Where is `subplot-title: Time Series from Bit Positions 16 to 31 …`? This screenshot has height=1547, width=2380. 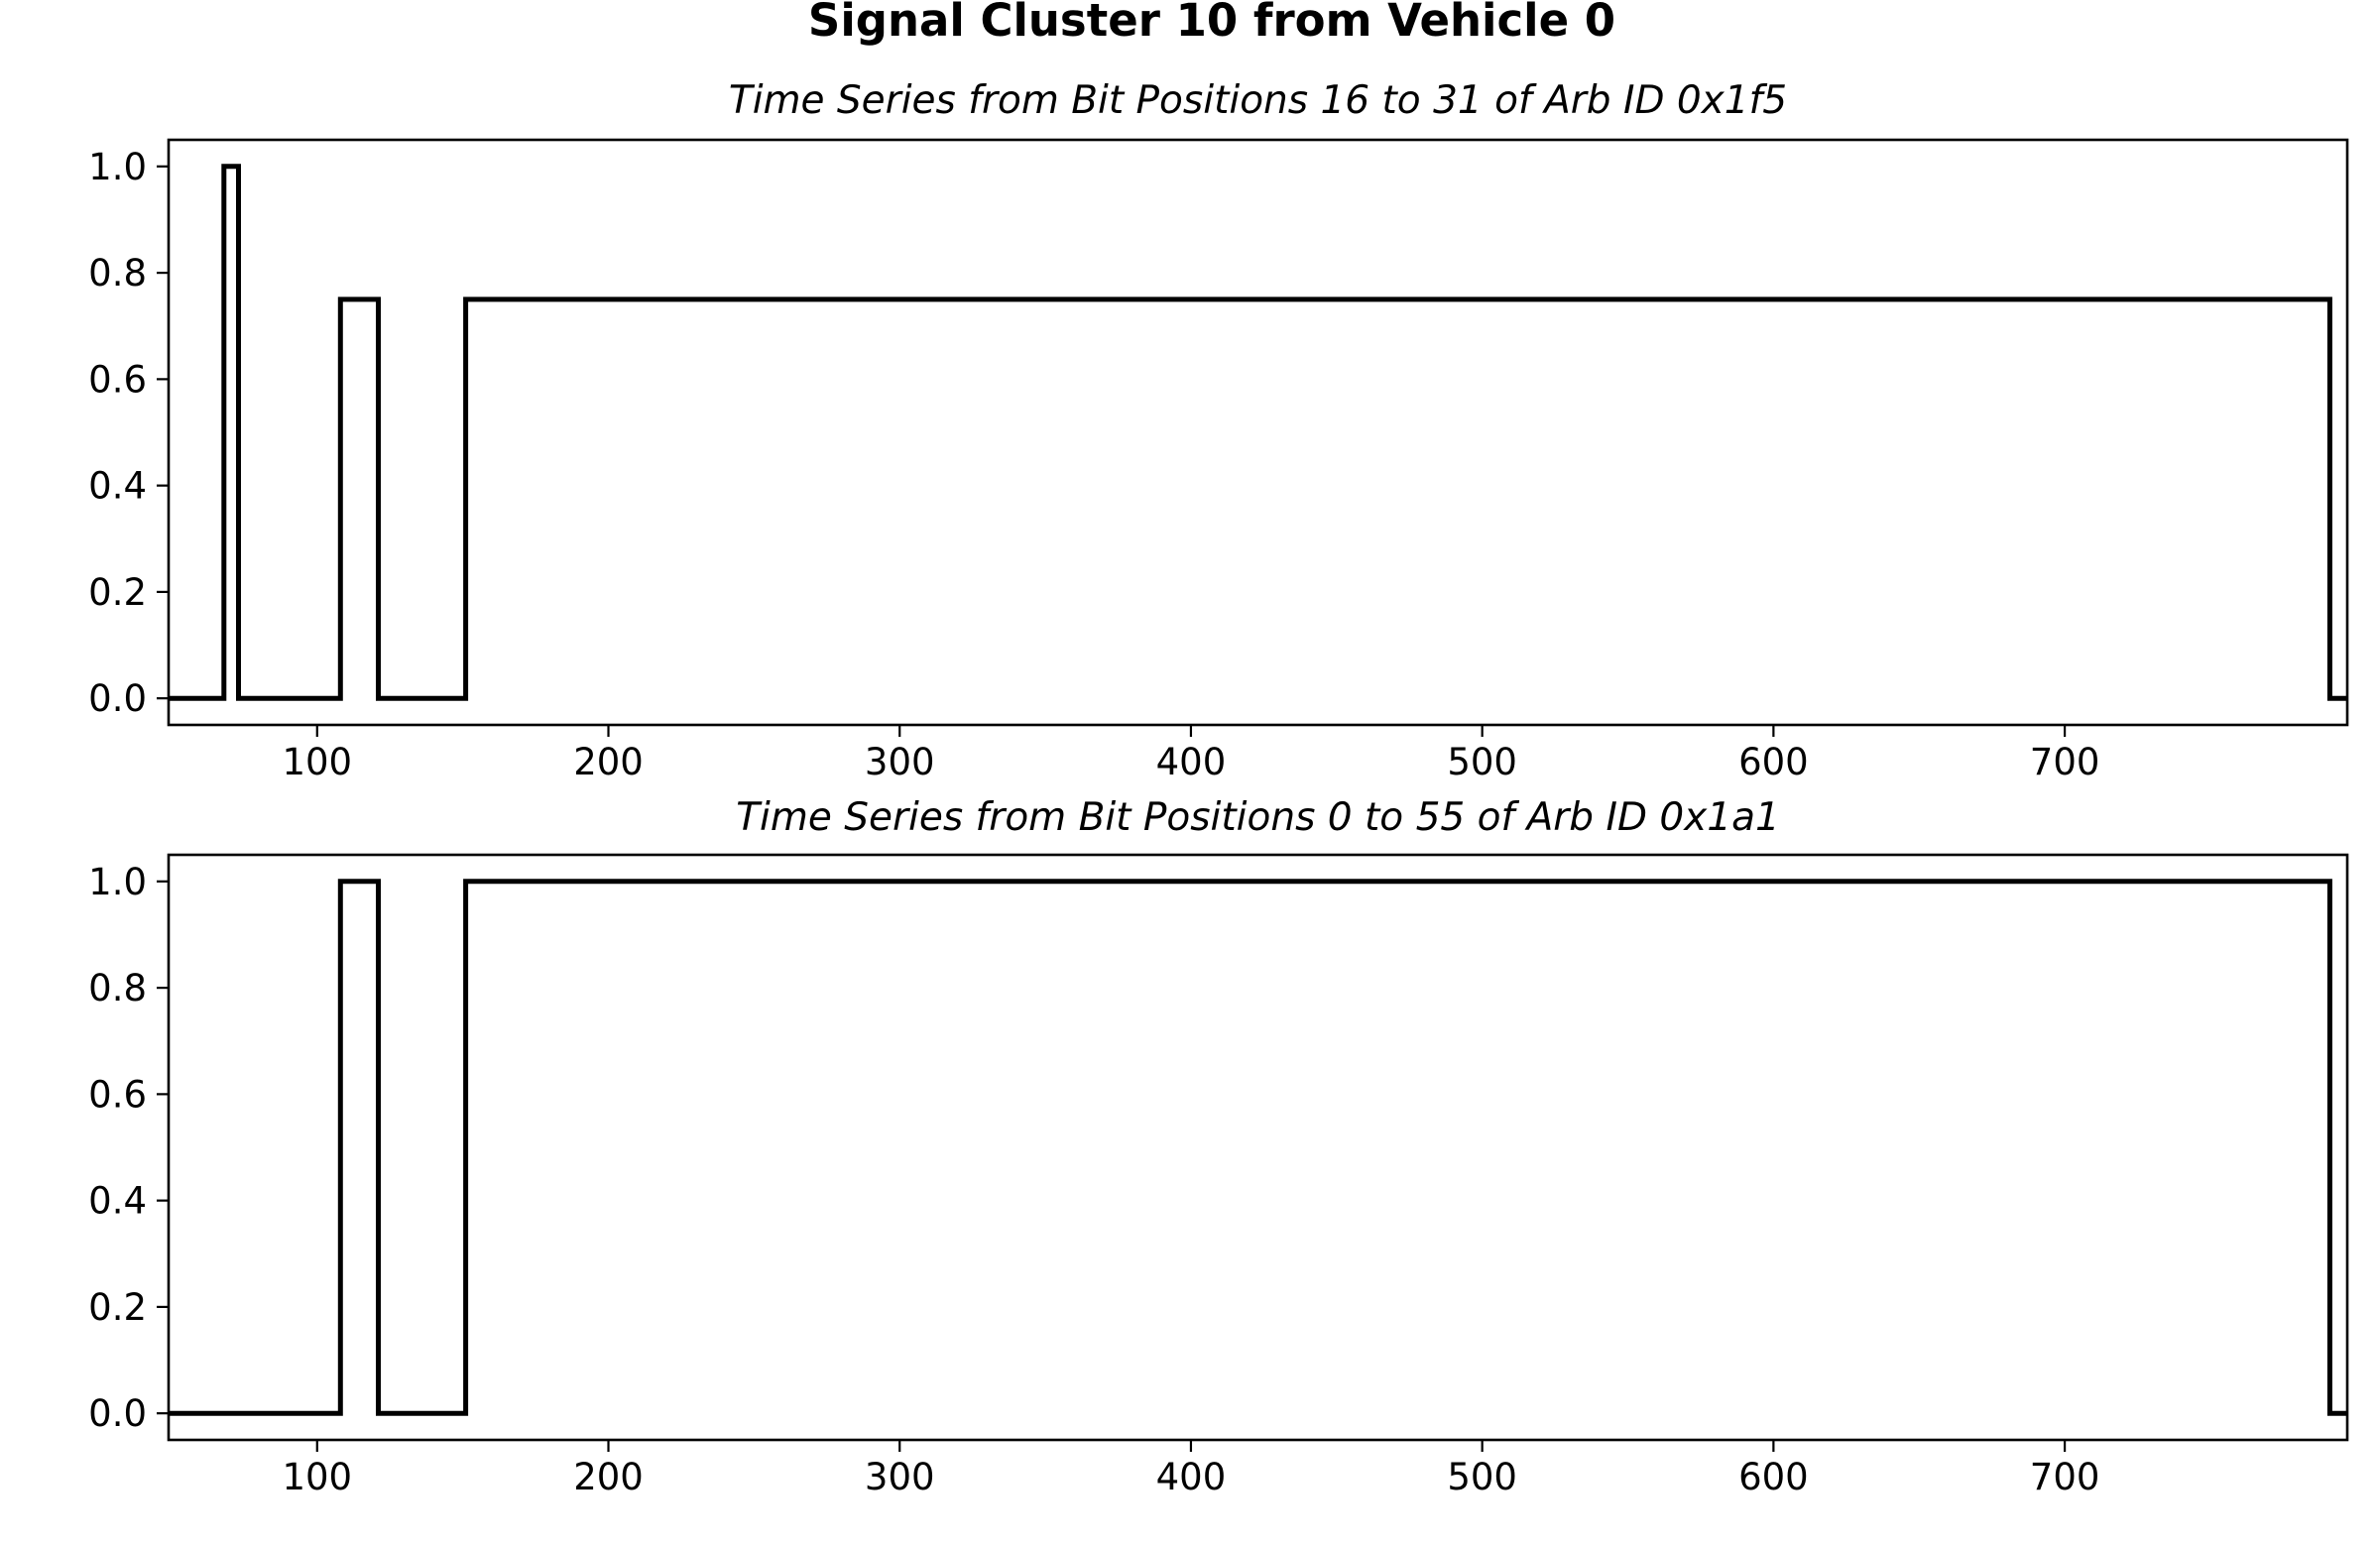 subplot-title: Time Series from Bit Positions 16 to 31 … is located at coordinates (1258, 100).